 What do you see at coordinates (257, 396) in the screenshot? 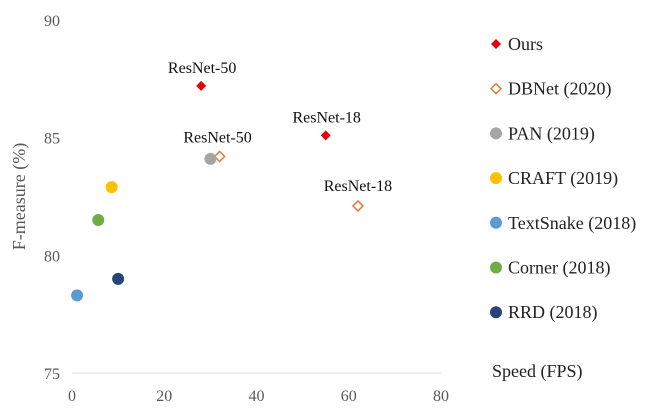
I see `x-tick-label: 40` at bounding box center [257, 396].